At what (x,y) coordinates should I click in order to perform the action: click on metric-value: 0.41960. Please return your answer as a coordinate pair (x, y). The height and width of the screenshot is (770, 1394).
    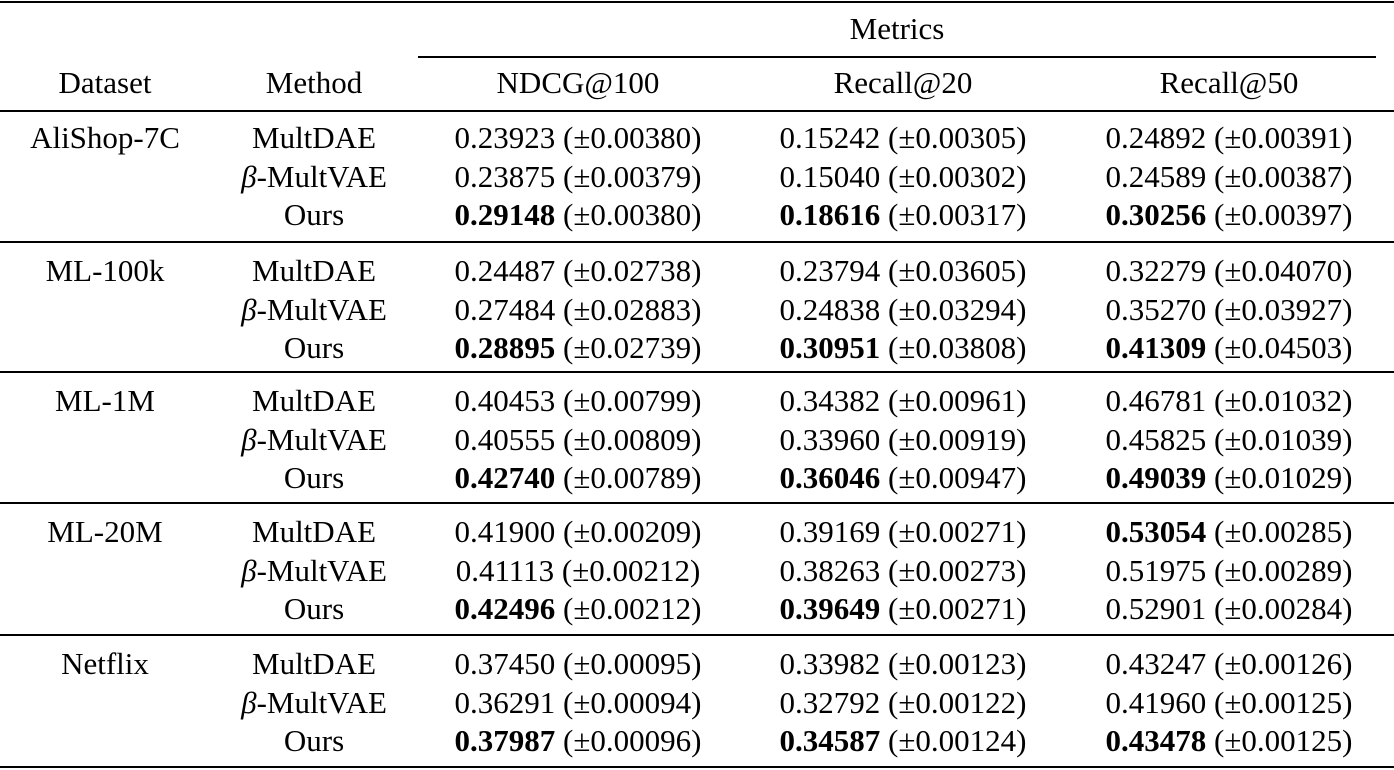
    Looking at the image, I should click on (1156, 702).